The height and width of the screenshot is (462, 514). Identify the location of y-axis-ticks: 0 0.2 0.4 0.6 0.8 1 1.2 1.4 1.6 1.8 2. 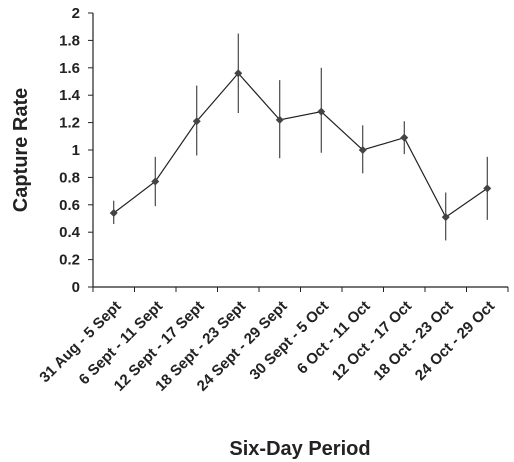
(76, 150).